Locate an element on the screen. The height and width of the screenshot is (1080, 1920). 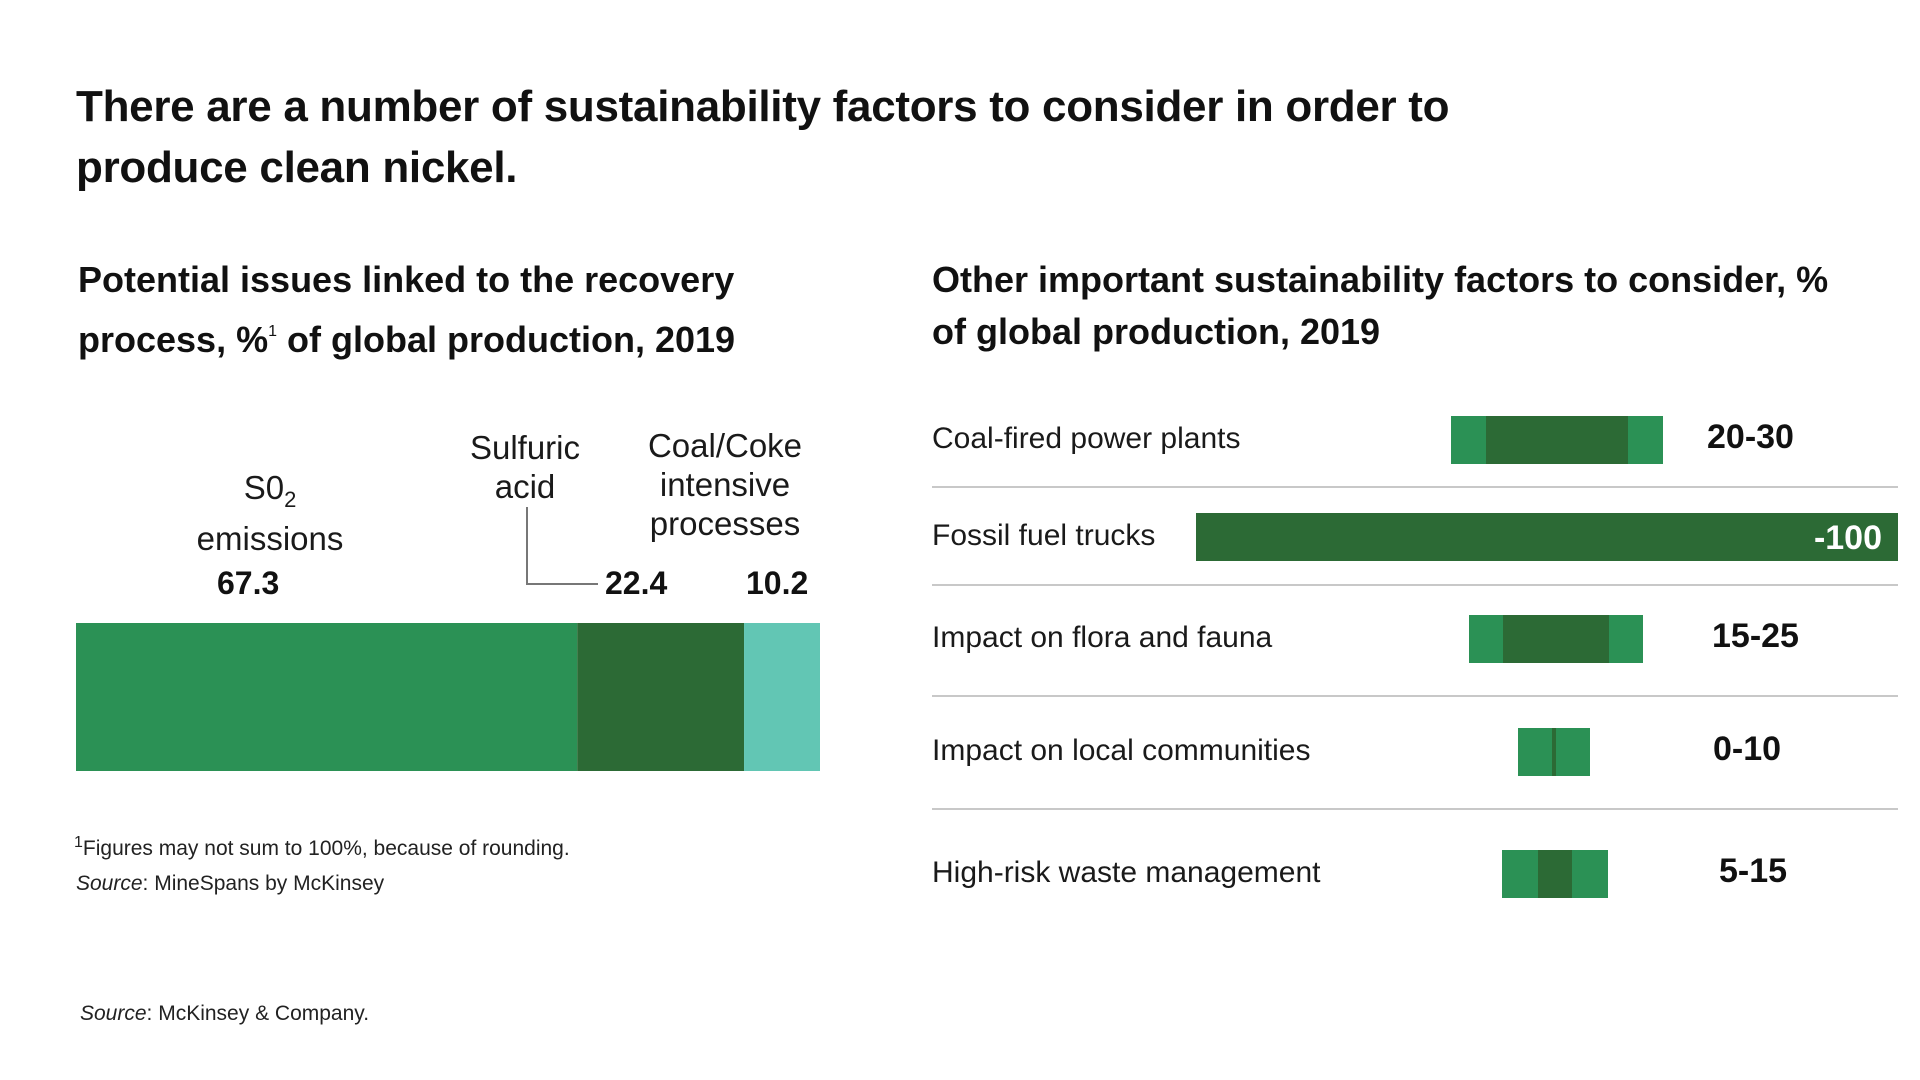
sulfuric-segment-label: Sulfuric acid is located at coordinates (525, 467).